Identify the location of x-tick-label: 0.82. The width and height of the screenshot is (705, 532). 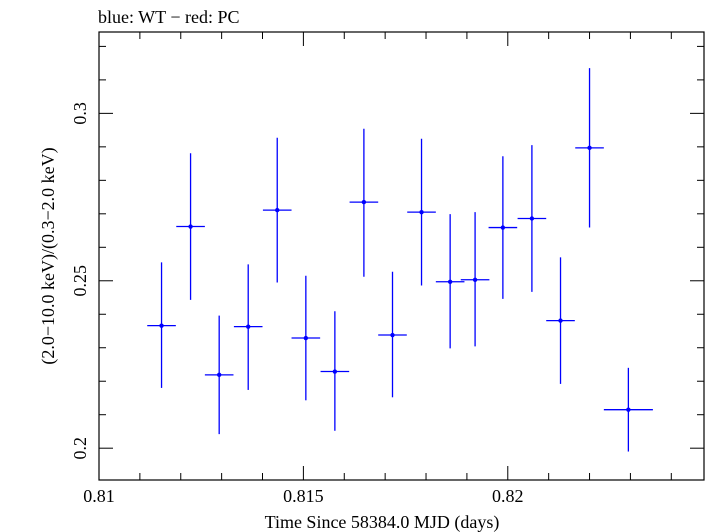
(508, 496).